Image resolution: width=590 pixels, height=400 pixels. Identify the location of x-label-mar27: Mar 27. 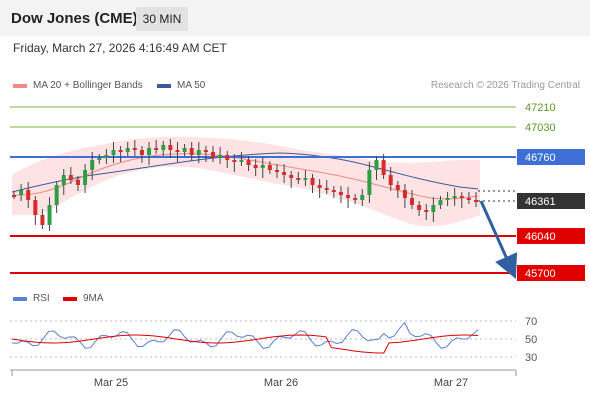
(451, 383).